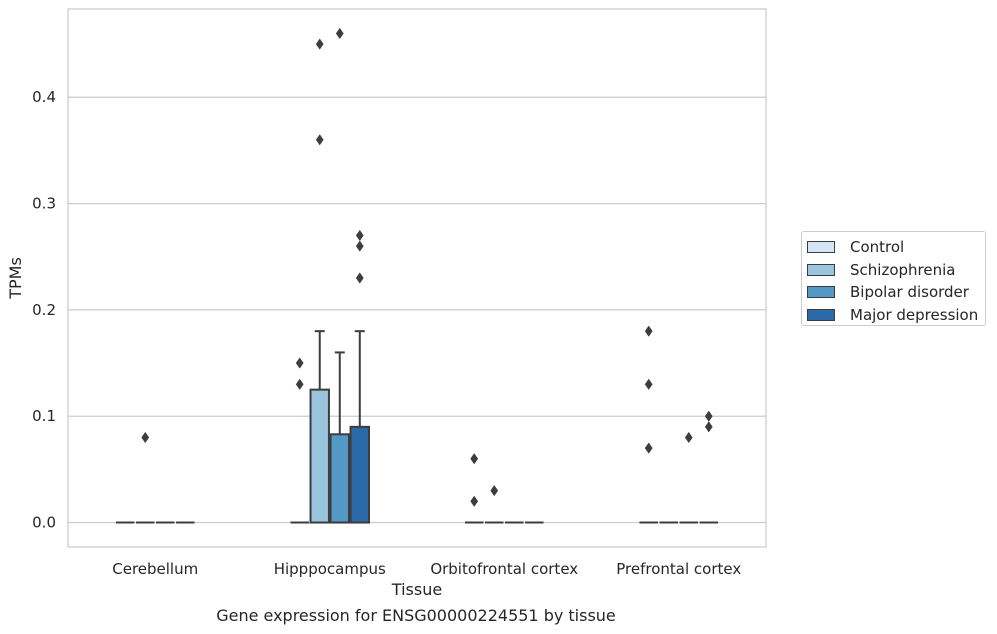 The image size is (997, 634). What do you see at coordinates (909, 292) in the screenshot?
I see `legend-label: Bipolar disorder` at bounding box center [909, 292].